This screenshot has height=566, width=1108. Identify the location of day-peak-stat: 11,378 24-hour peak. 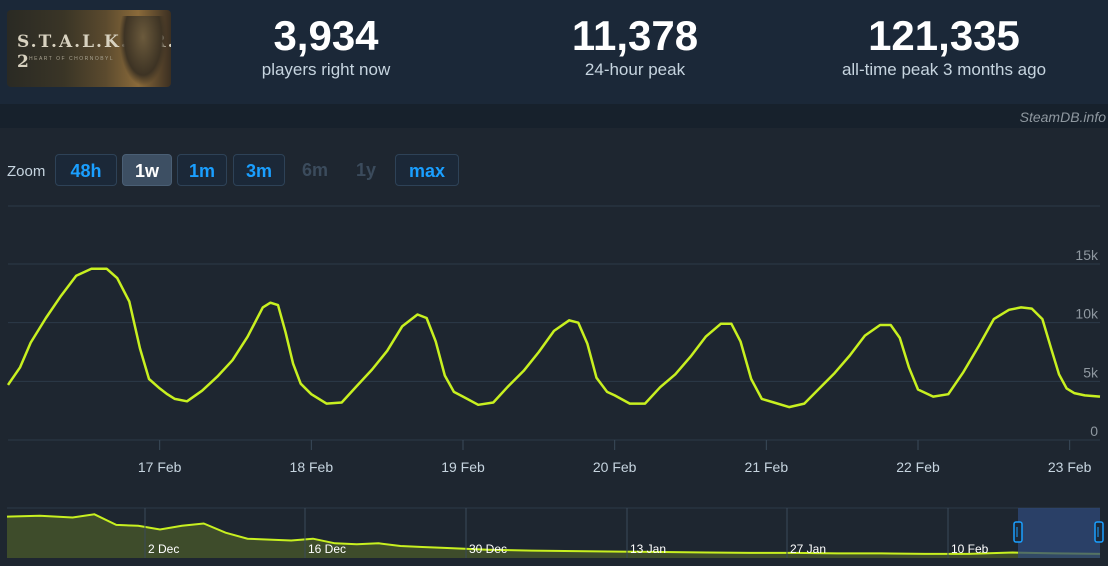
(635, 46).